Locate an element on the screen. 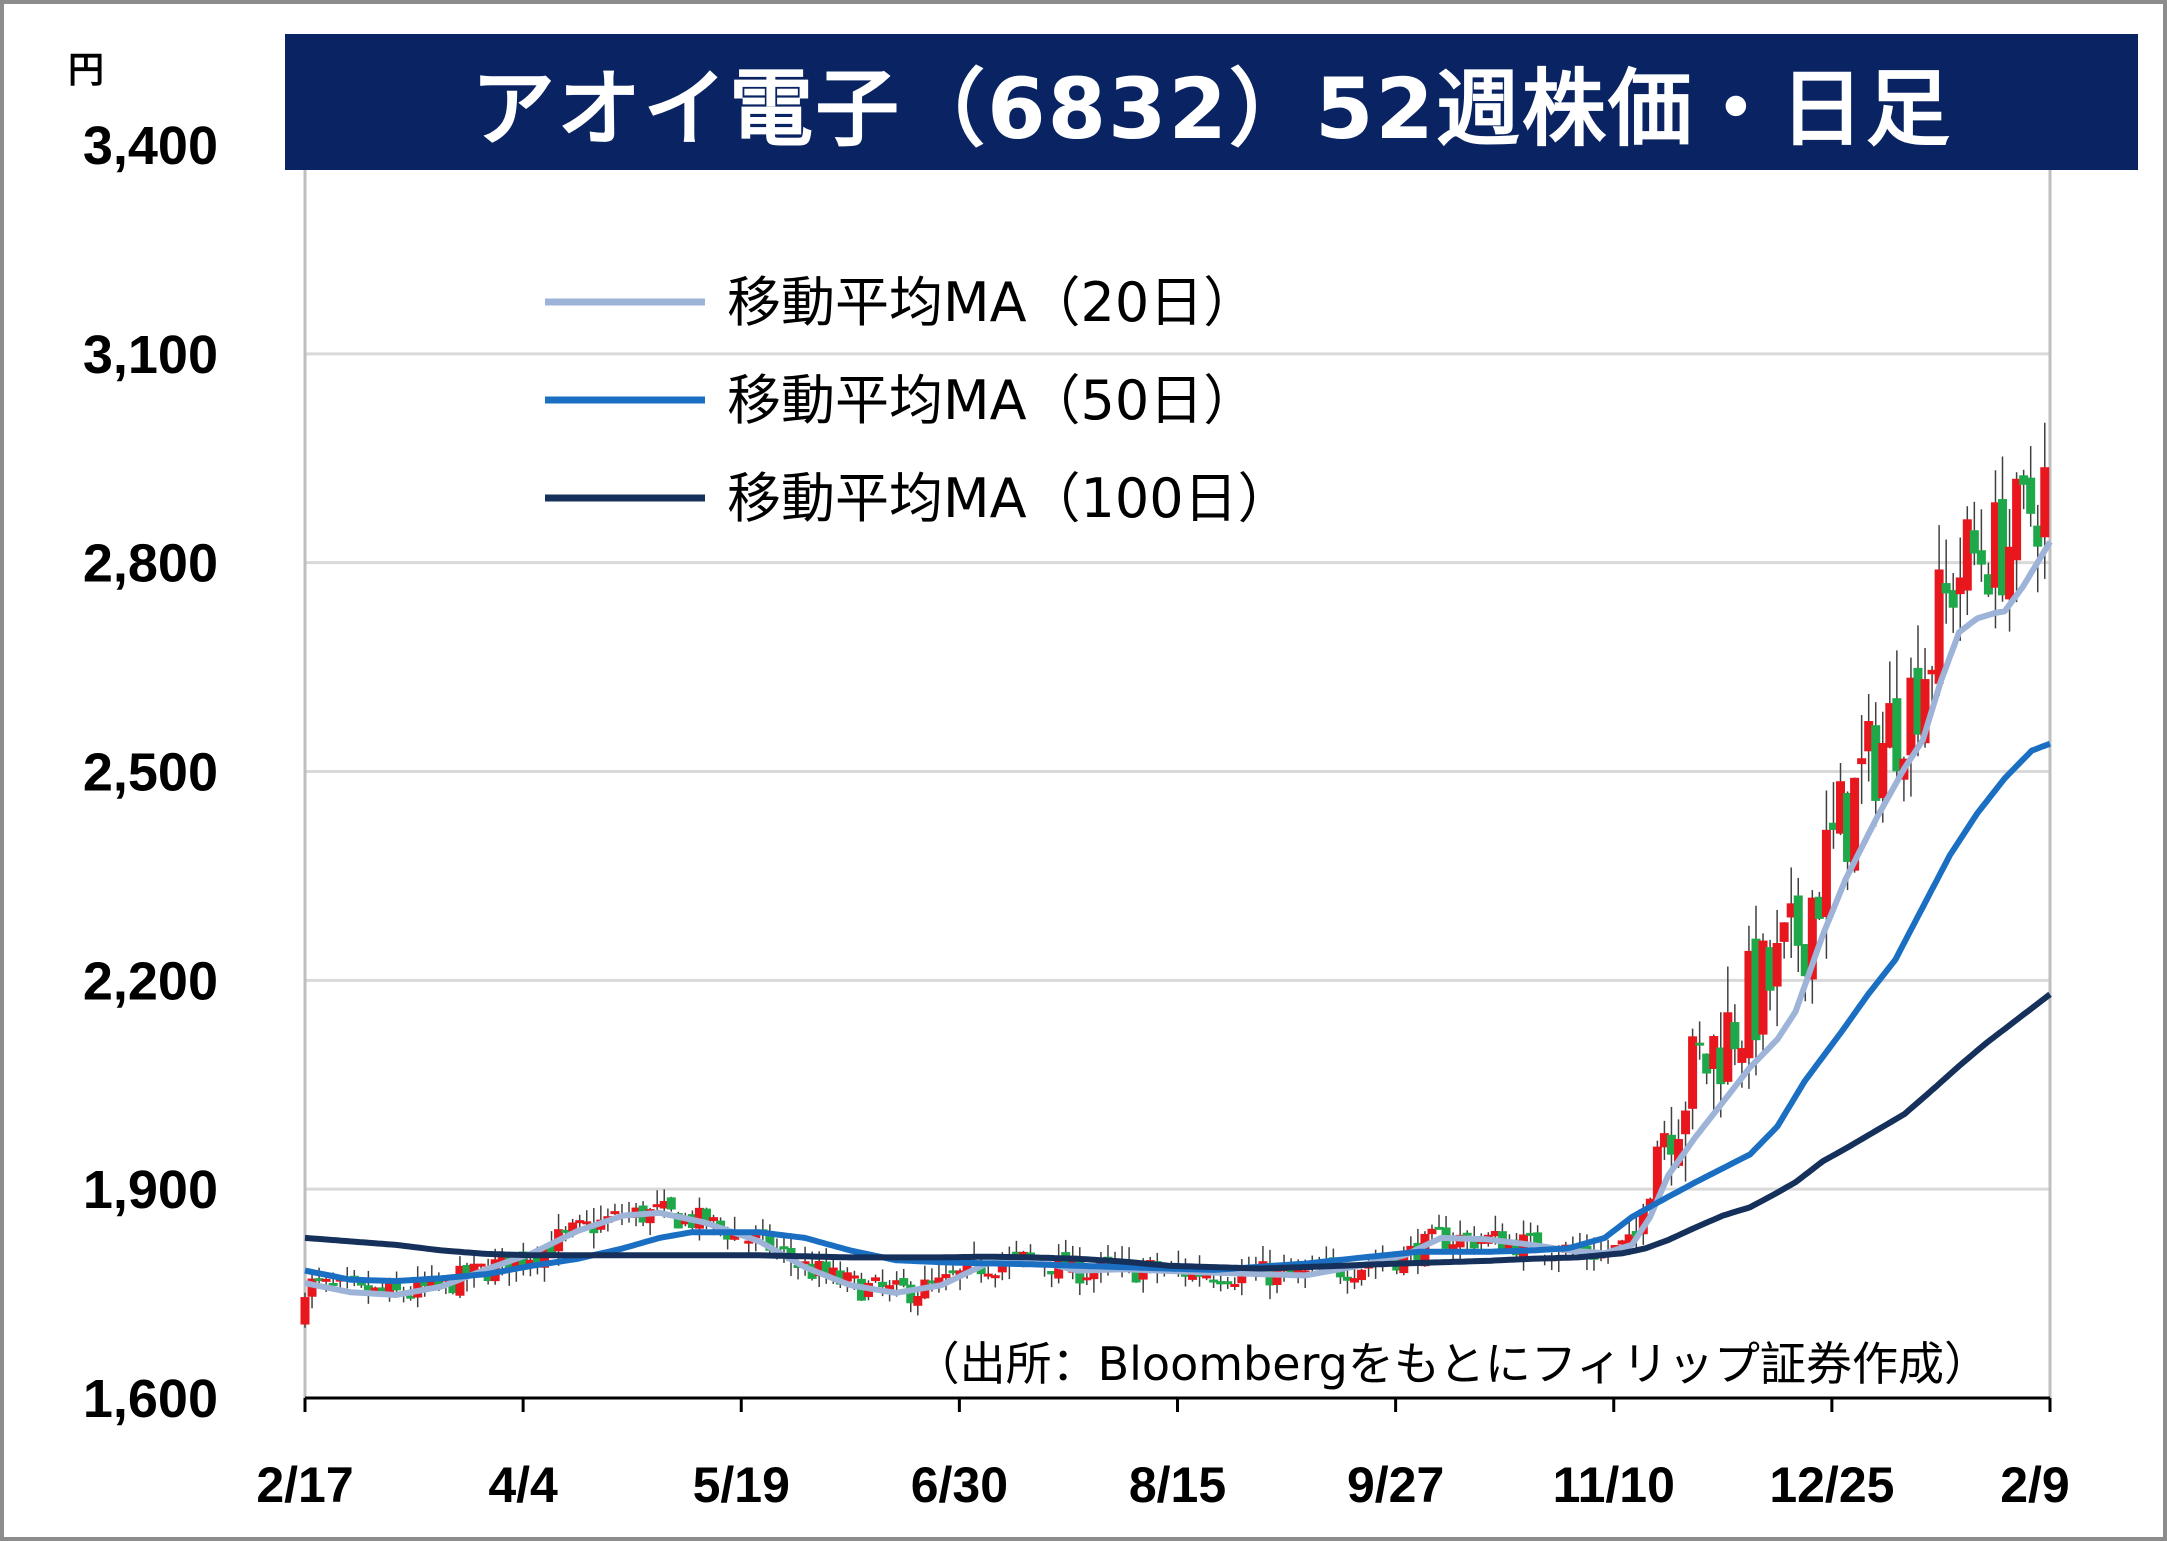  title-banner: アオイ電子（6832）52週株価・日足 is located at coordinates (1211, 102).